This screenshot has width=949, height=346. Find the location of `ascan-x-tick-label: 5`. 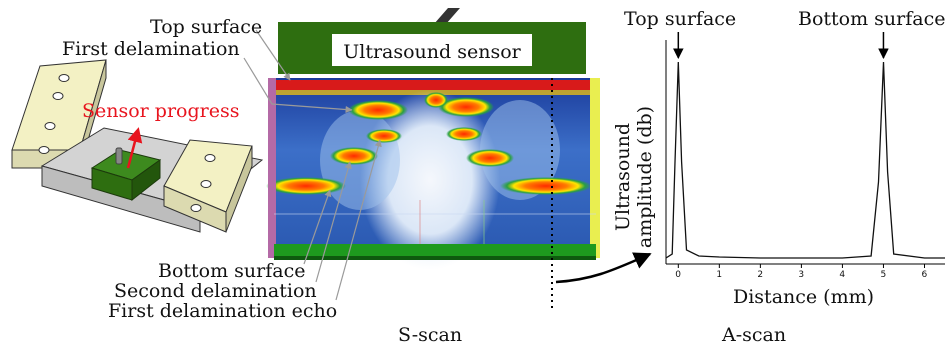

ascan-x-tick-label: 5 is located at coordinates (883, 275).